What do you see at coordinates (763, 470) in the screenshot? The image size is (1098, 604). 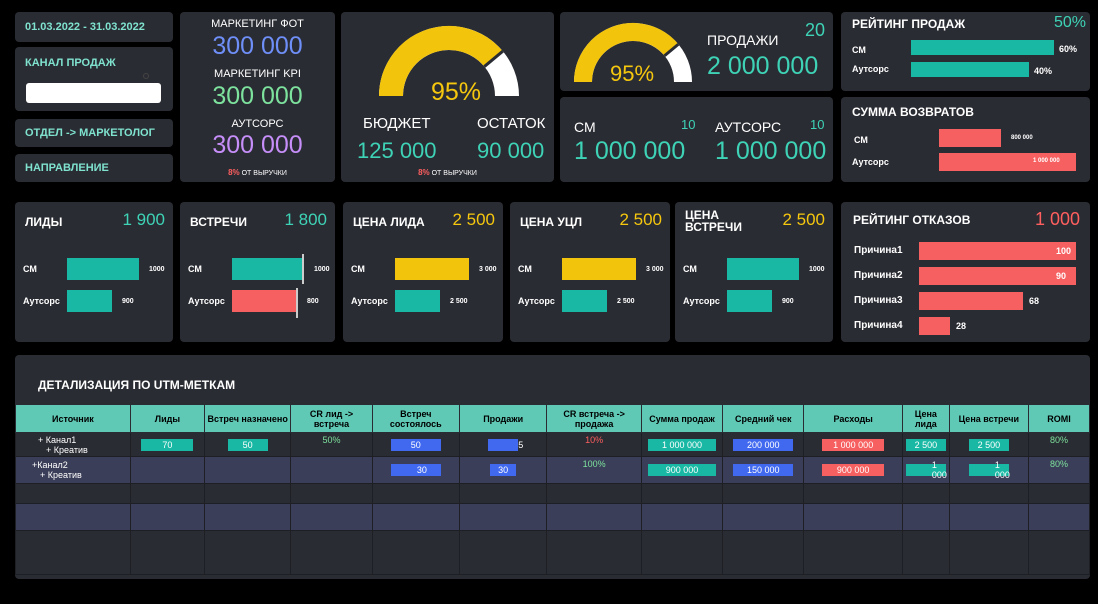 I see `table-cell: 150 000` at bounding box center [763, 470].